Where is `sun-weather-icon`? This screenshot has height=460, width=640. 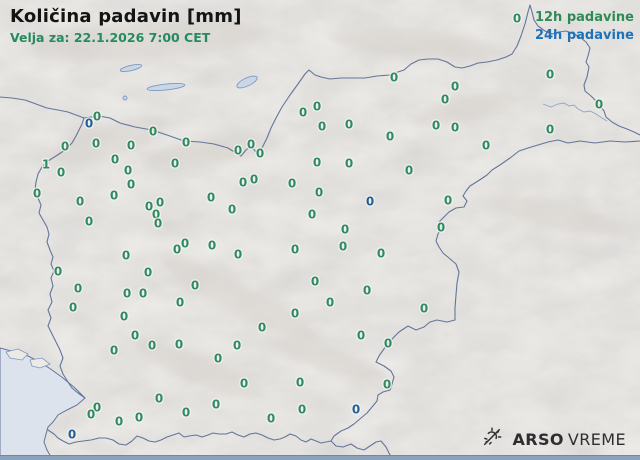
sun-weather-icon is located at coordinates (492, 439).